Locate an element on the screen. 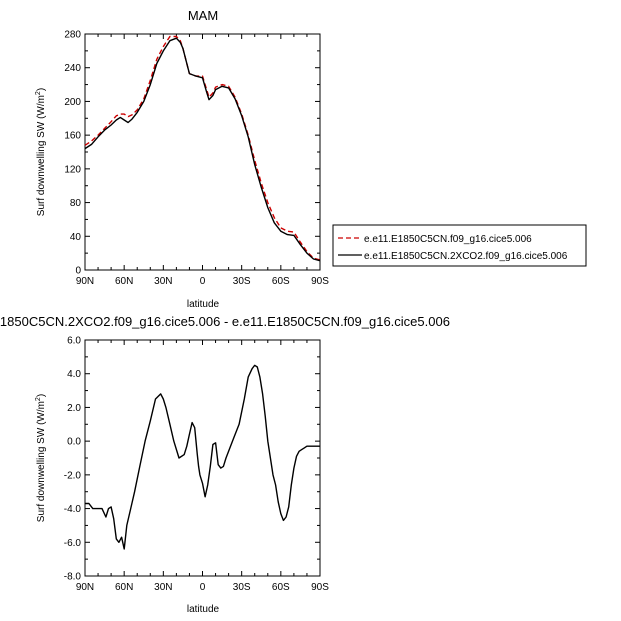  top-y-axis-label: Surf downwelling SW (W/m2) is located at coordinates (41, 152).